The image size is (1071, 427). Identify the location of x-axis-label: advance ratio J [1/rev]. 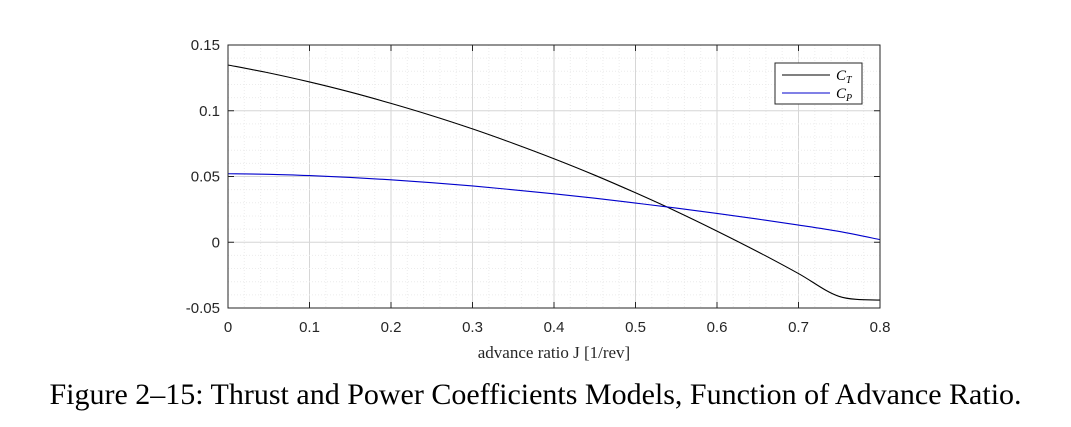
(554, 352).